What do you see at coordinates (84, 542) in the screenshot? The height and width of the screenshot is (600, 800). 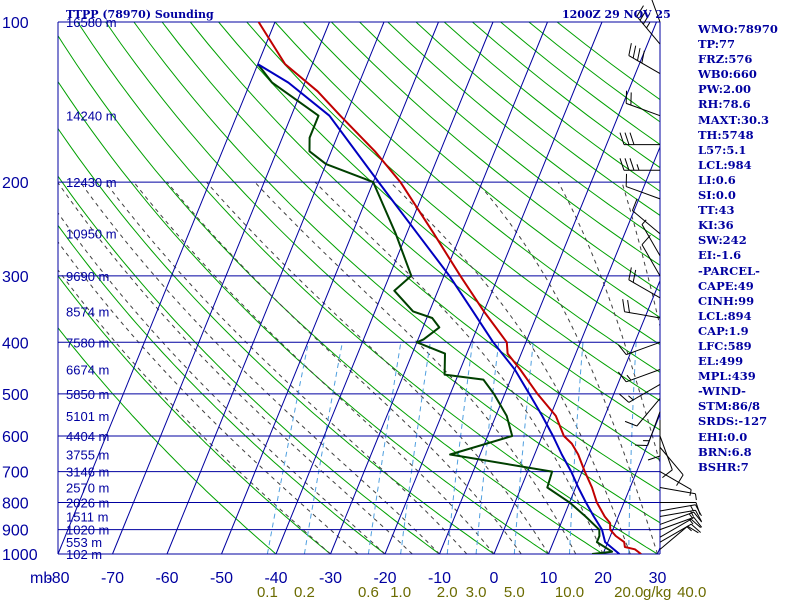 I see `height-label: 553 m` at bounding box center [84, 542].